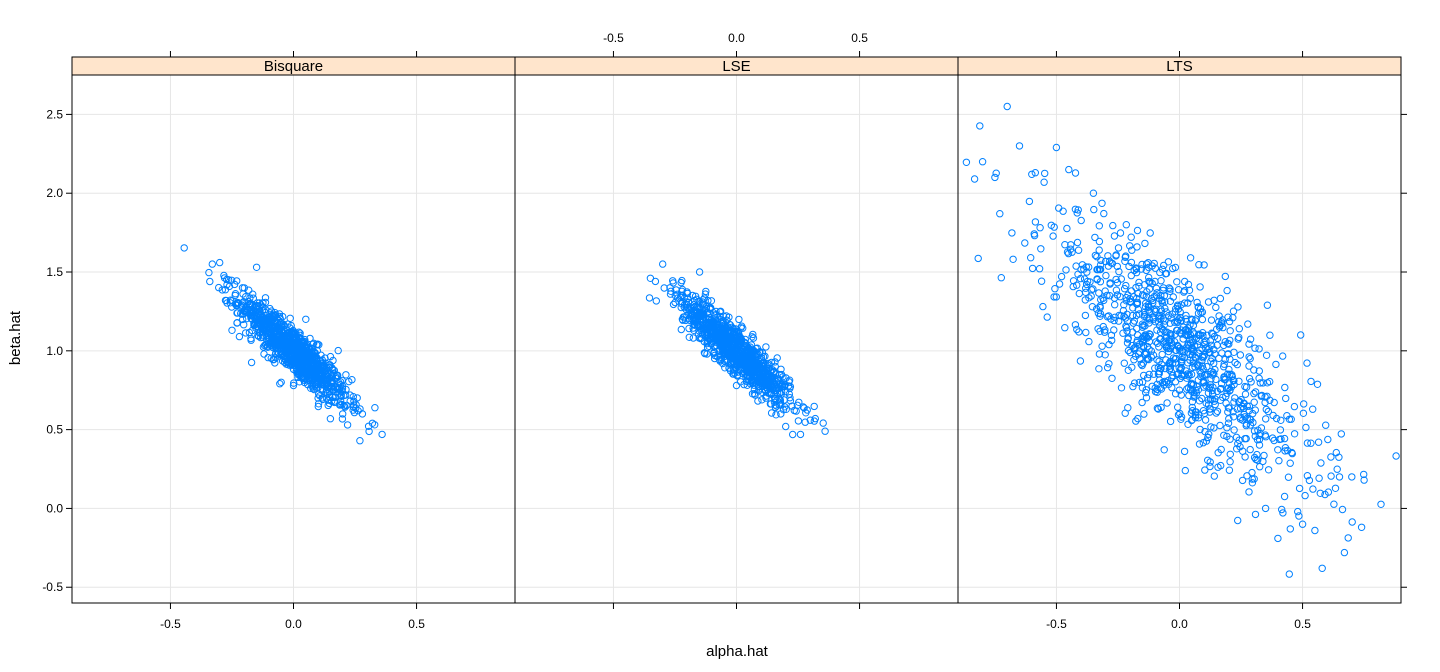 The width and height of the screenshot is (1440, 672). What do you see at coordinates (293, 66) in the screenshot?
I see `strip-label: Bisquare` at bounding box center [293, 66].